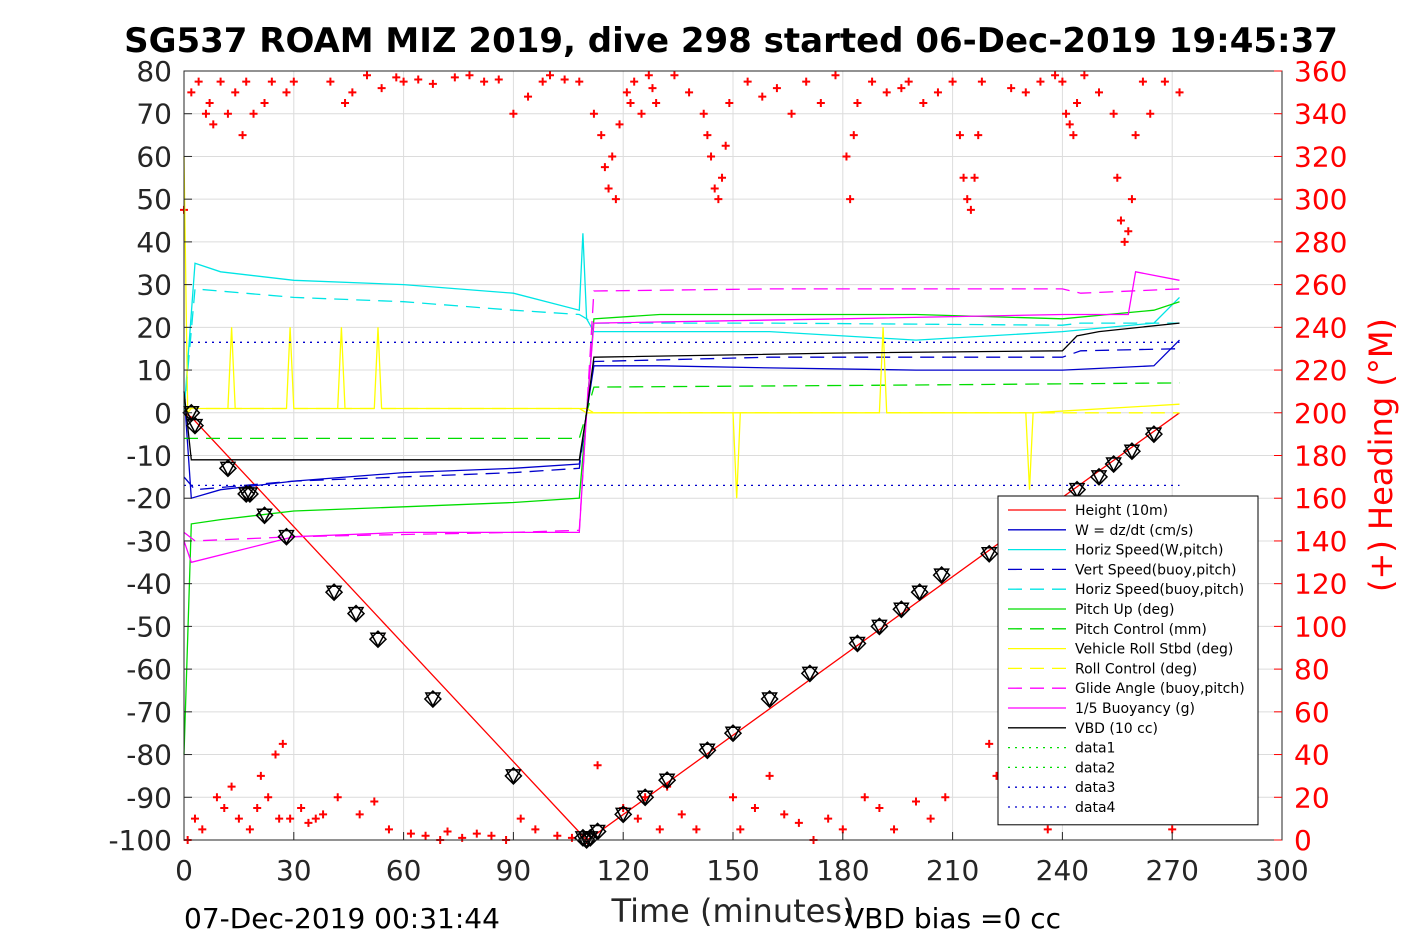 The image size is (1417, 945). I want to click on legend-label: Height (10m), so click(1121, 511).